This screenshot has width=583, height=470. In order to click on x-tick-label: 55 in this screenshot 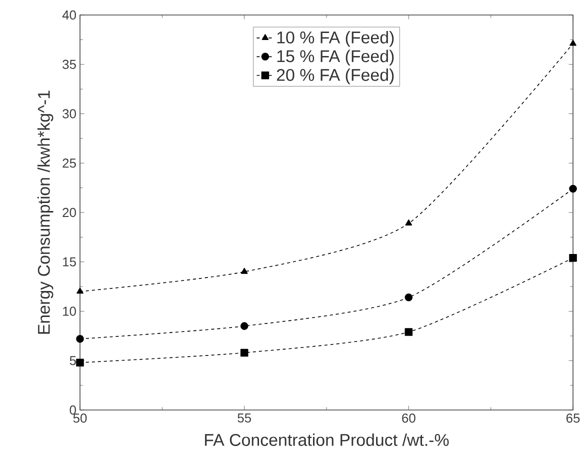, I will do `click(244, 418)`.